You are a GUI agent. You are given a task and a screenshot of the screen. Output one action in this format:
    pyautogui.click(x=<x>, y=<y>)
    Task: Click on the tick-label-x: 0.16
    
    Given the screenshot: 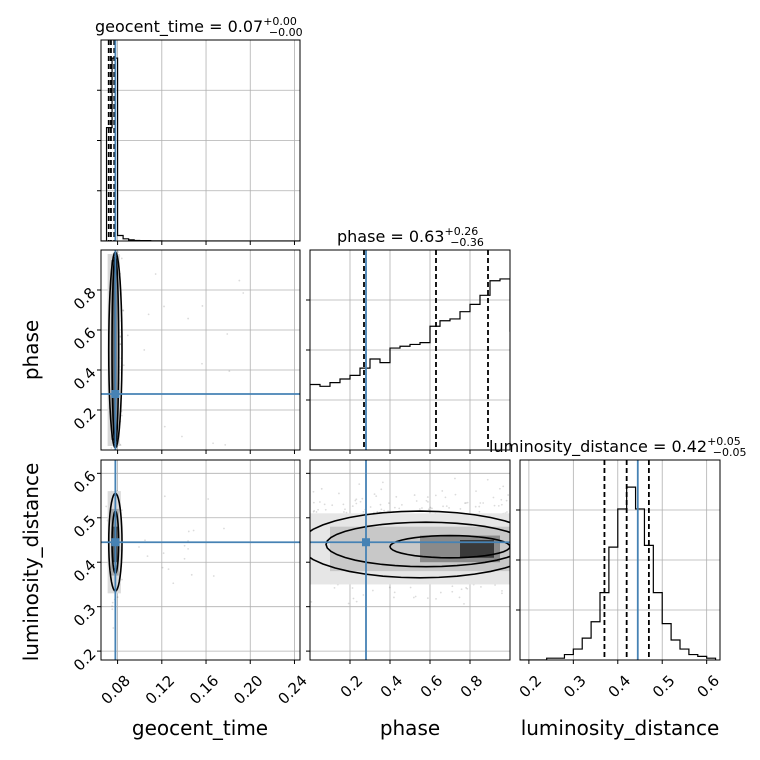 What is the action you would take?
    pyautogui.click(x=204, y=690)
    